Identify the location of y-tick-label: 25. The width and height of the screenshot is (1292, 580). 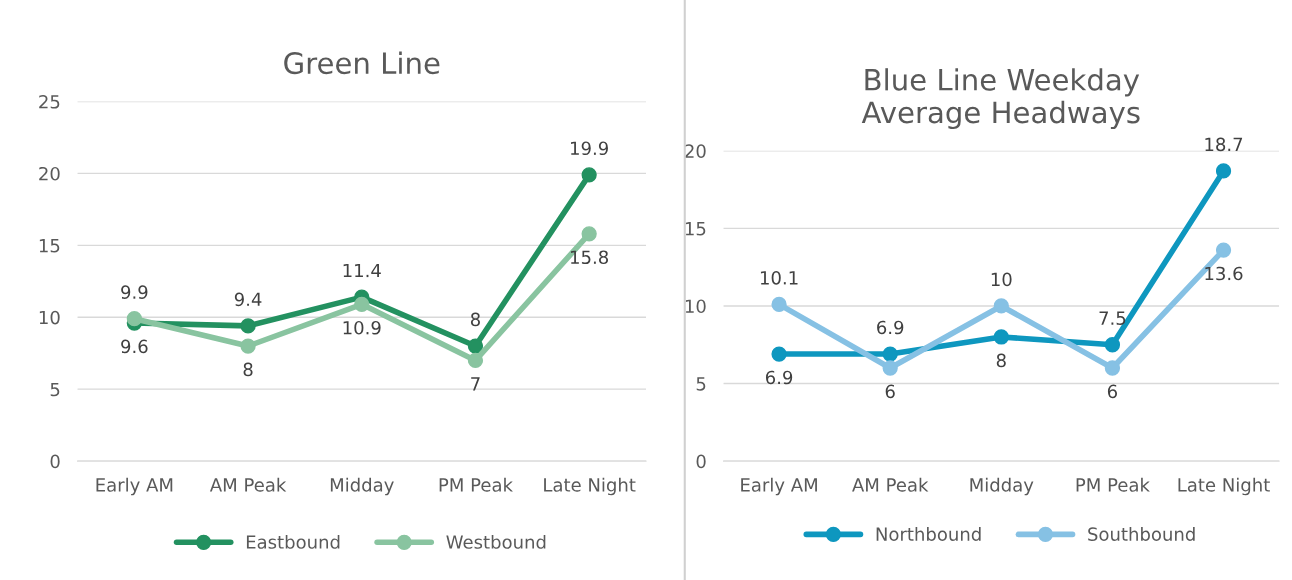
(49, 101).